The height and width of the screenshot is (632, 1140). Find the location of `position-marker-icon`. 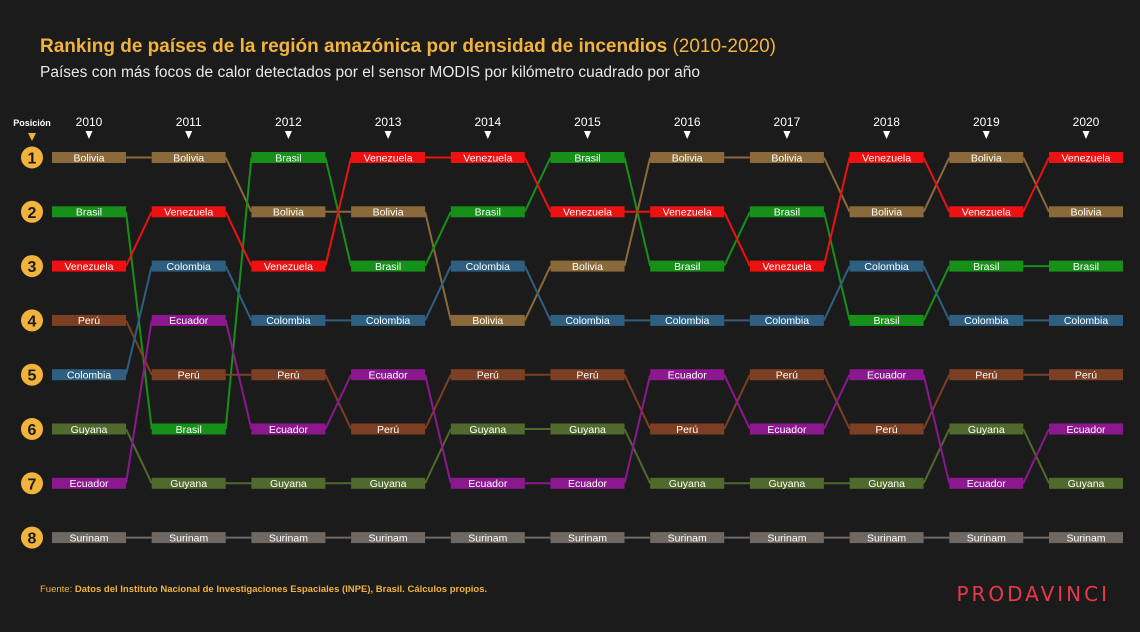

position-marker-icon is located at coordinates (32, 137).